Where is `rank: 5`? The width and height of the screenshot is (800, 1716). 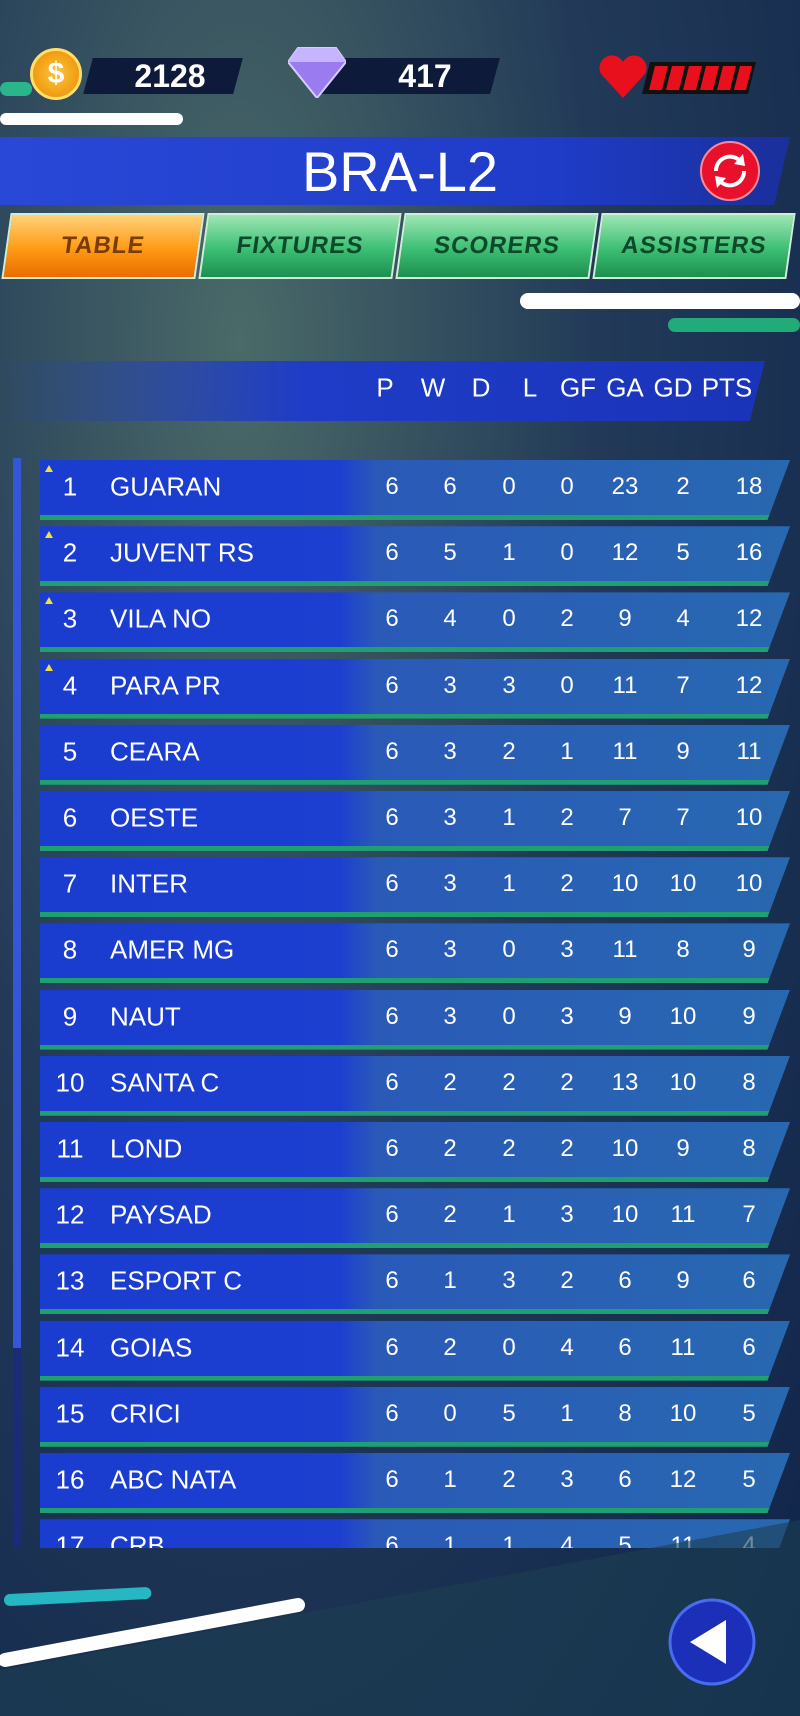 rank: 5 is located at coordinates (70, 751).